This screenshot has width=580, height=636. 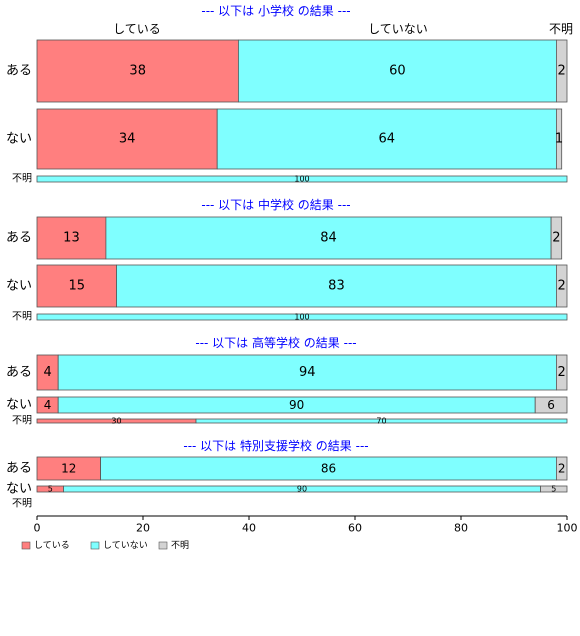 I want to click on data-label: 1, so click(x=559, y=139).